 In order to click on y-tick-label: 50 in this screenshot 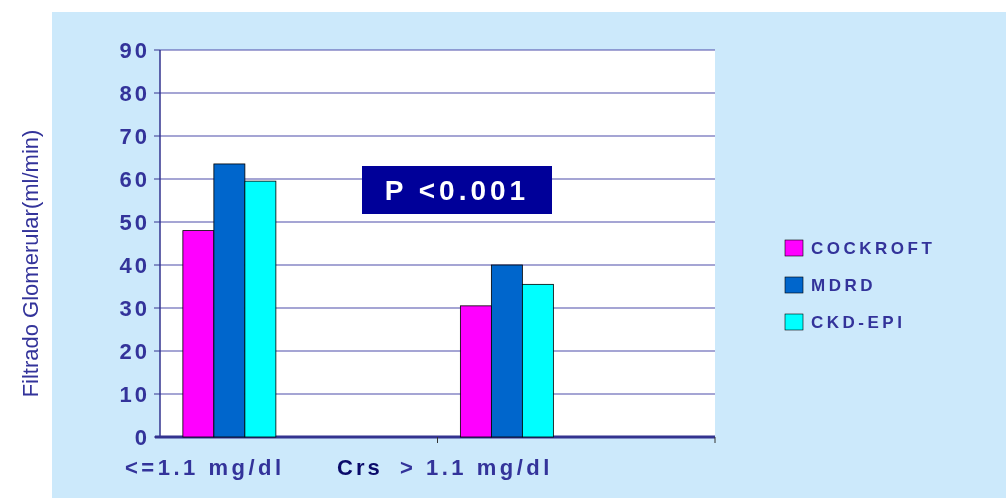, I will do `click(134, 222)`.